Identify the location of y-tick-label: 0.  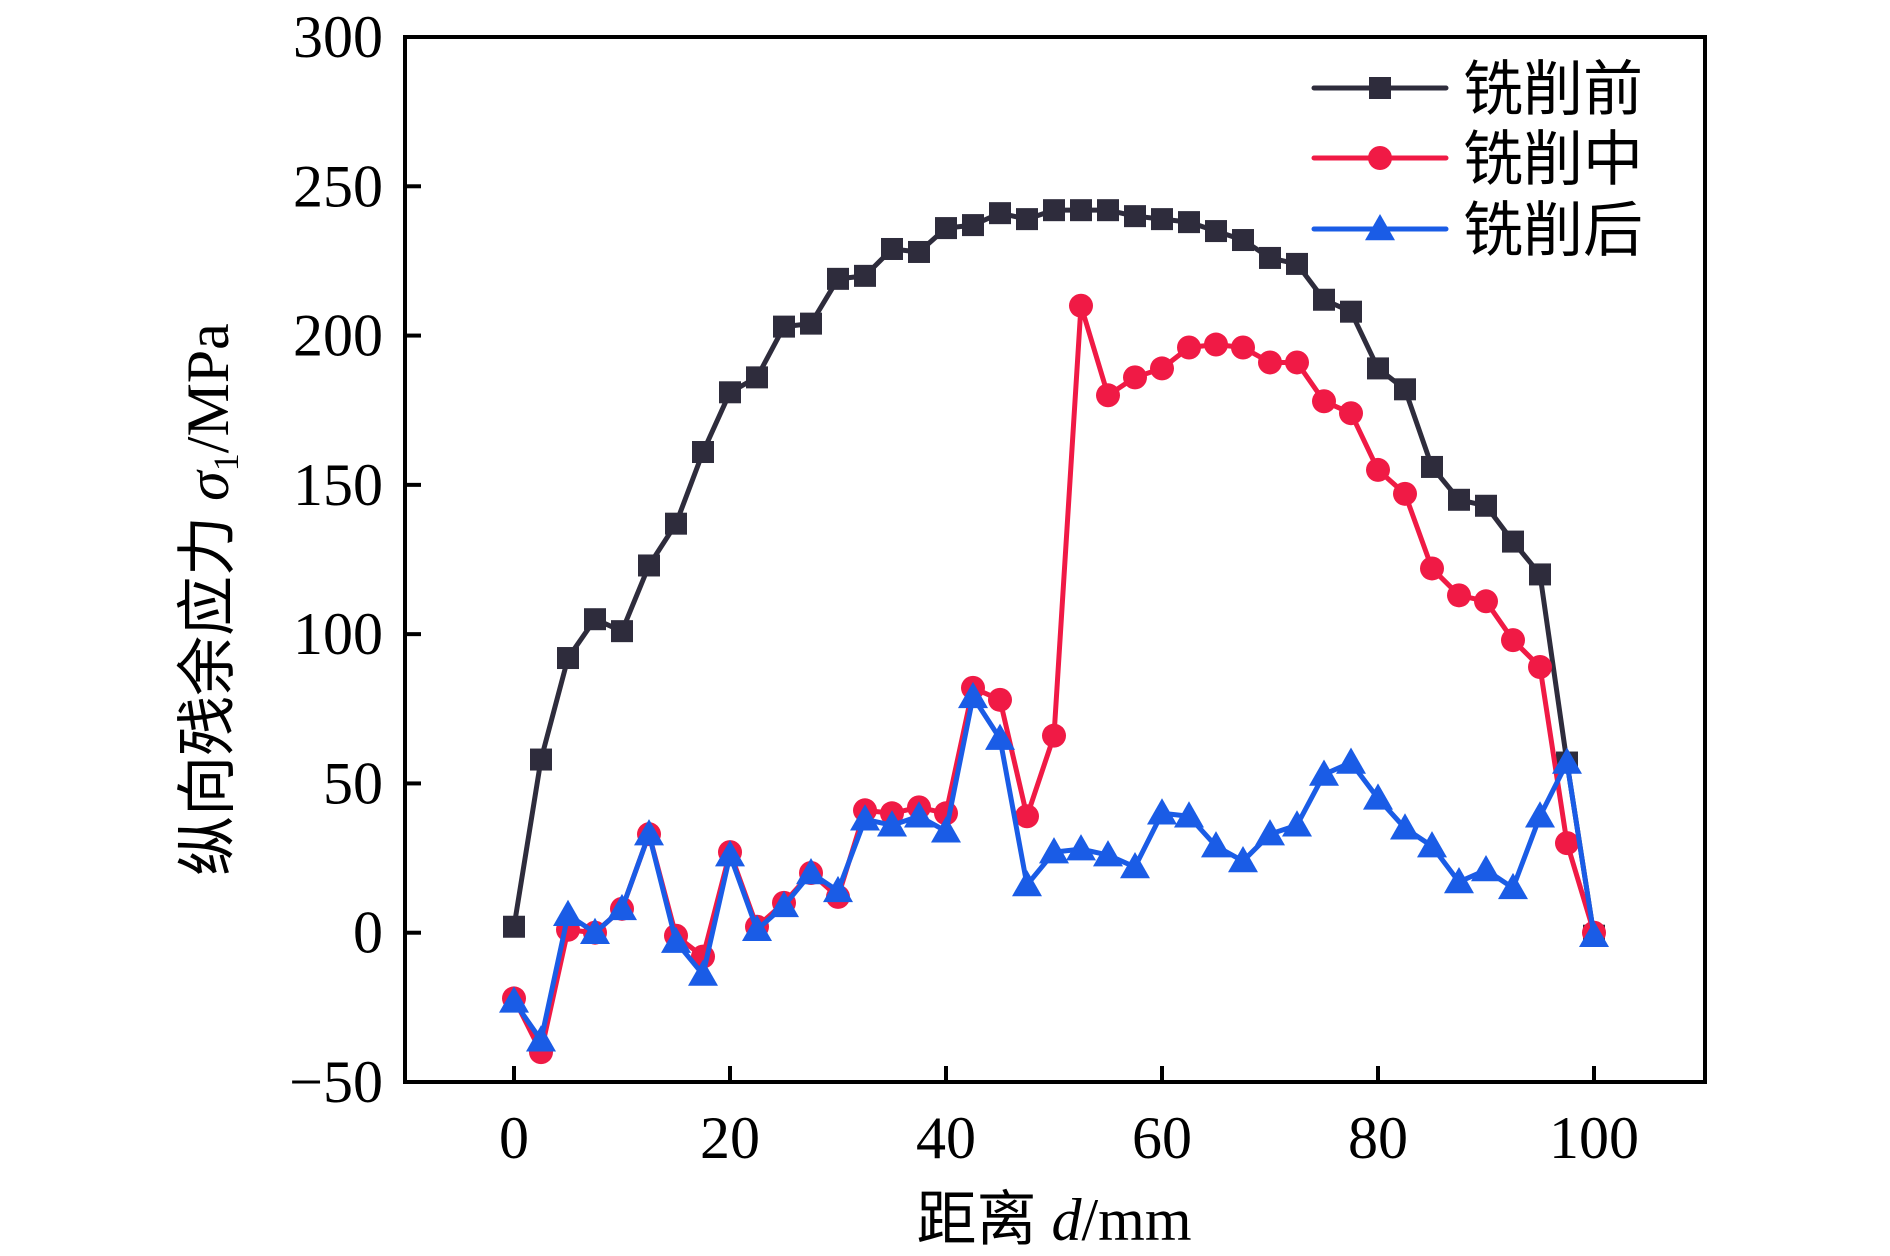
(368, 933).